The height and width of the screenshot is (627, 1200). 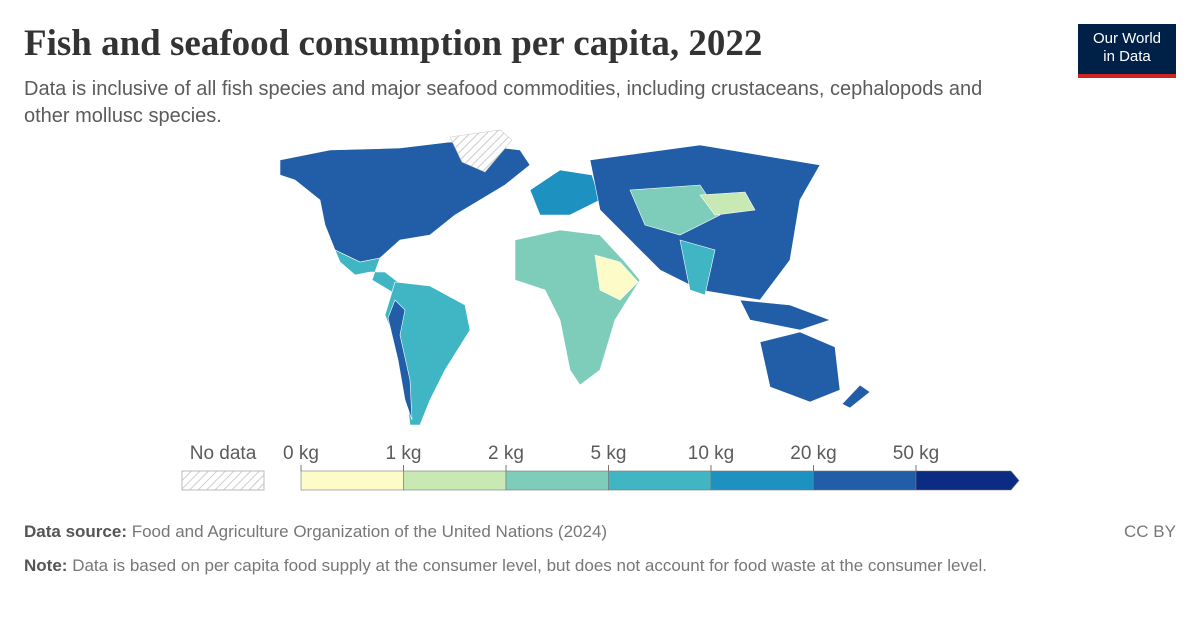 What do you see at coordinates (813, 453) in the screenshot?
I see `legend-label: 20 kg` at bounding box center [813, 453].